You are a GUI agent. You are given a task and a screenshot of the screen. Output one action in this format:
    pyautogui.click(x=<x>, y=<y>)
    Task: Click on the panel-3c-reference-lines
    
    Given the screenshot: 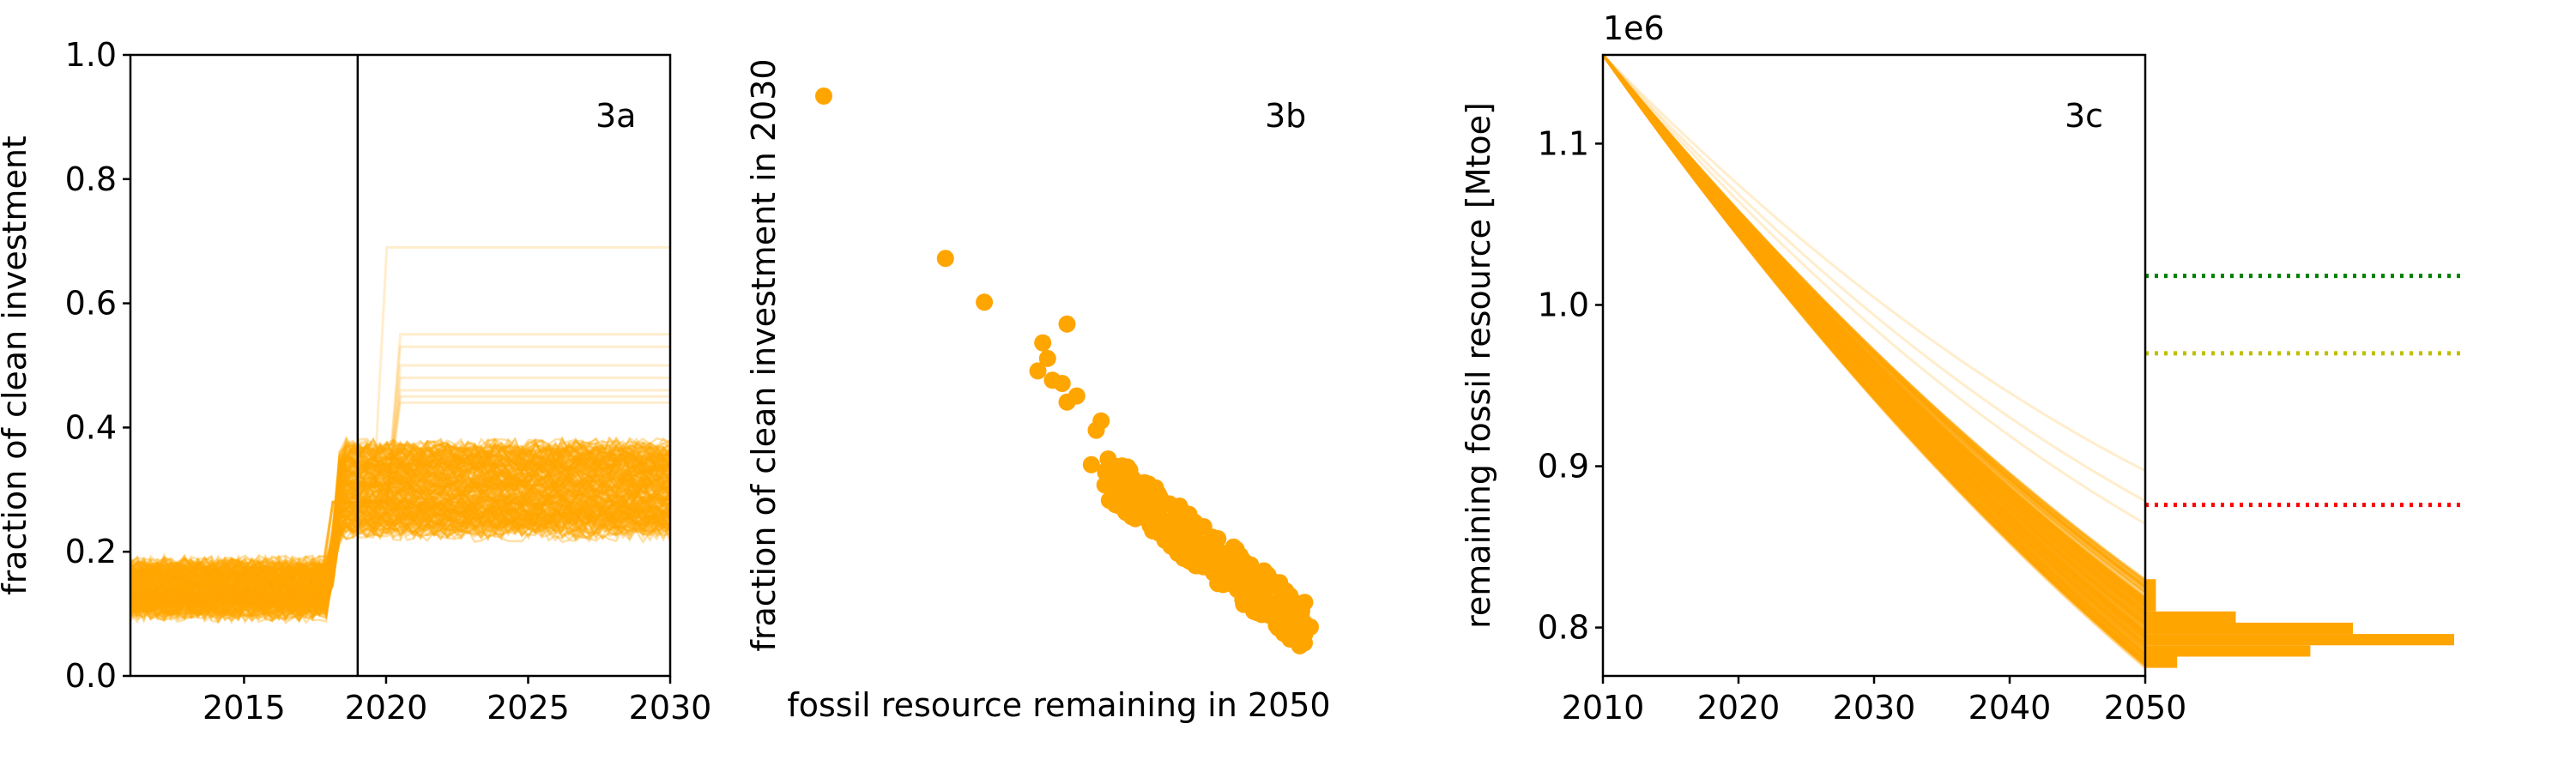 What is the action you would take?
    pyautogui.click(x=2304, y=391)
    